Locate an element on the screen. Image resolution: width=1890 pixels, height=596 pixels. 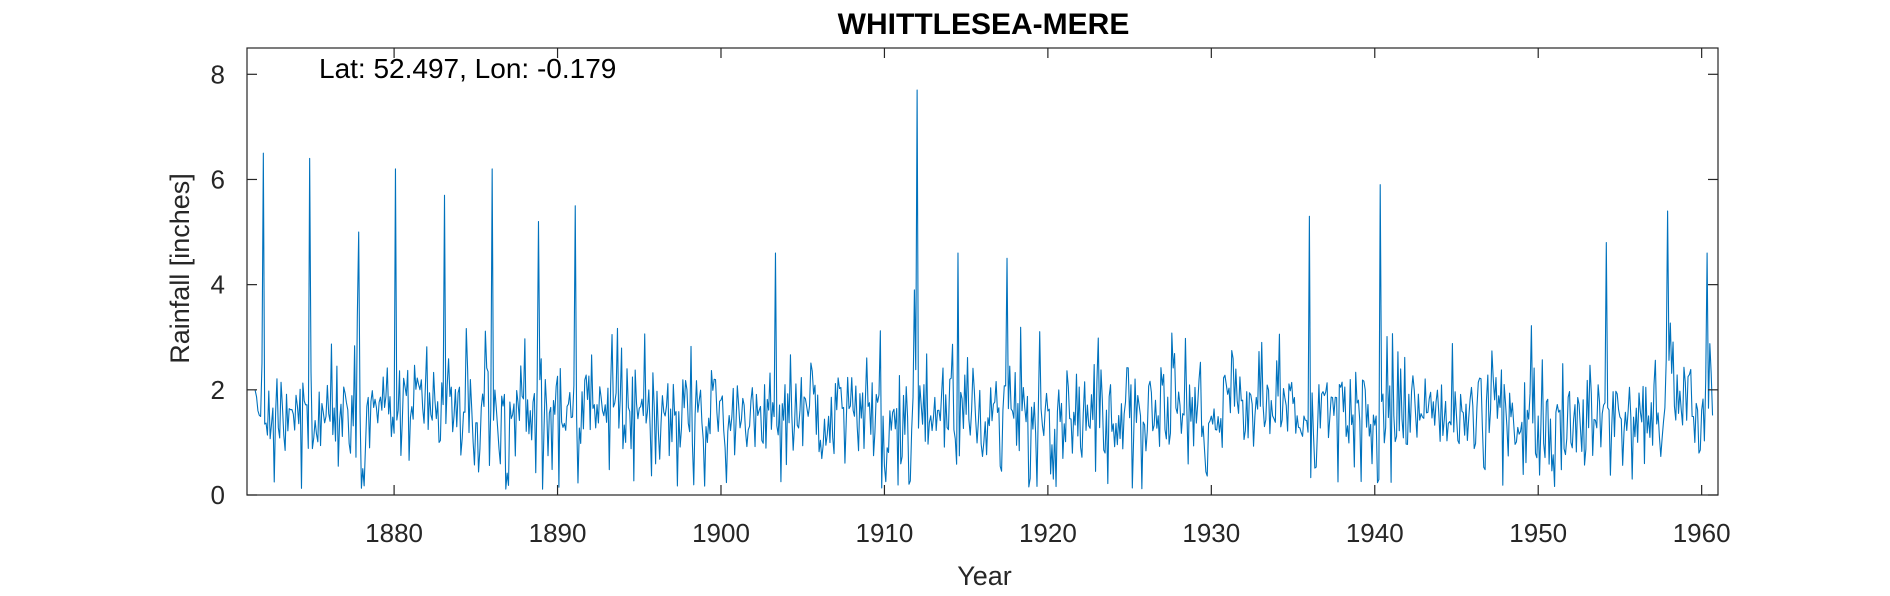
x-tick-label: 1880 is located at coordinates (394, 533).